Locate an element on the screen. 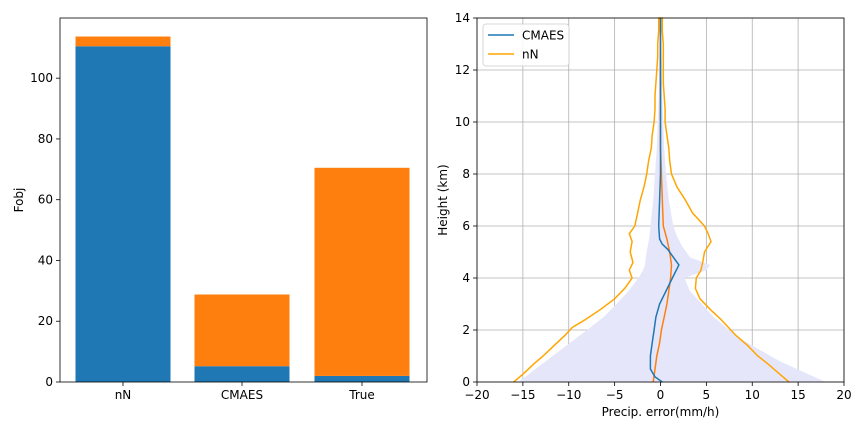 This screenshot has height=437, width=864. series-line-cmaes is located at coordinates (664, 200).